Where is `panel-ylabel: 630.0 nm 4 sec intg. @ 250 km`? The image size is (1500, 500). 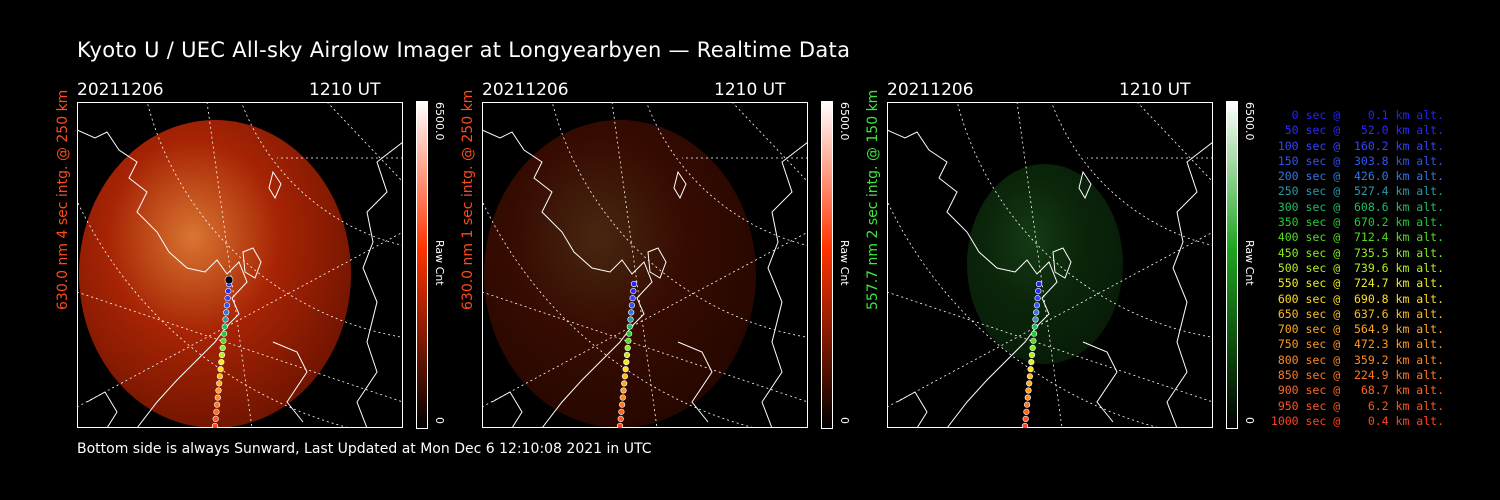
panel-ylabel: 630.0 nm 4 sec intg. @ 250 km is located at coordinates (63, 199).